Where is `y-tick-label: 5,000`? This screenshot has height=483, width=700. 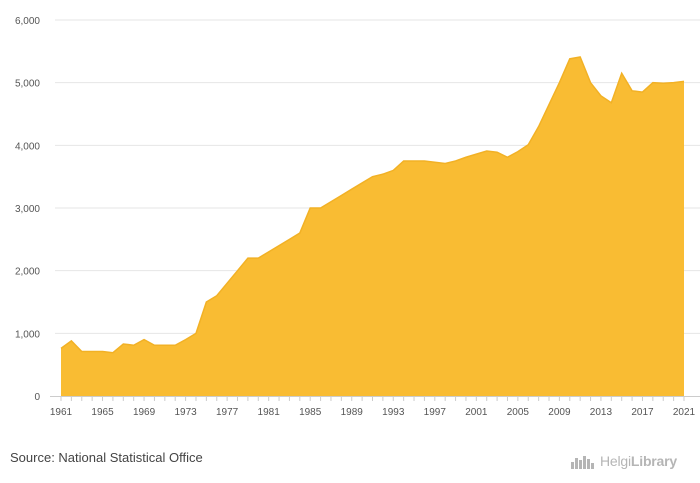 y-tick-label: 5,000 is located at coordinates (27, 84).